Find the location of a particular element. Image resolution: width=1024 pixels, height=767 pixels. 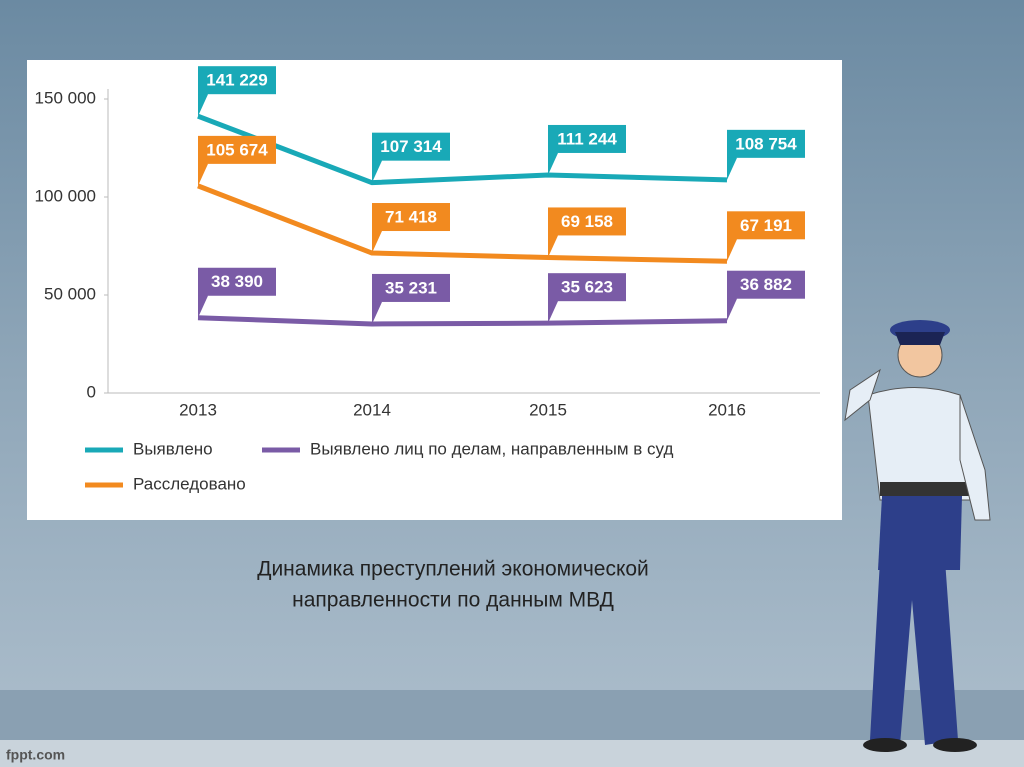

watermark: fppt.com is located at coordinates (35, 755).